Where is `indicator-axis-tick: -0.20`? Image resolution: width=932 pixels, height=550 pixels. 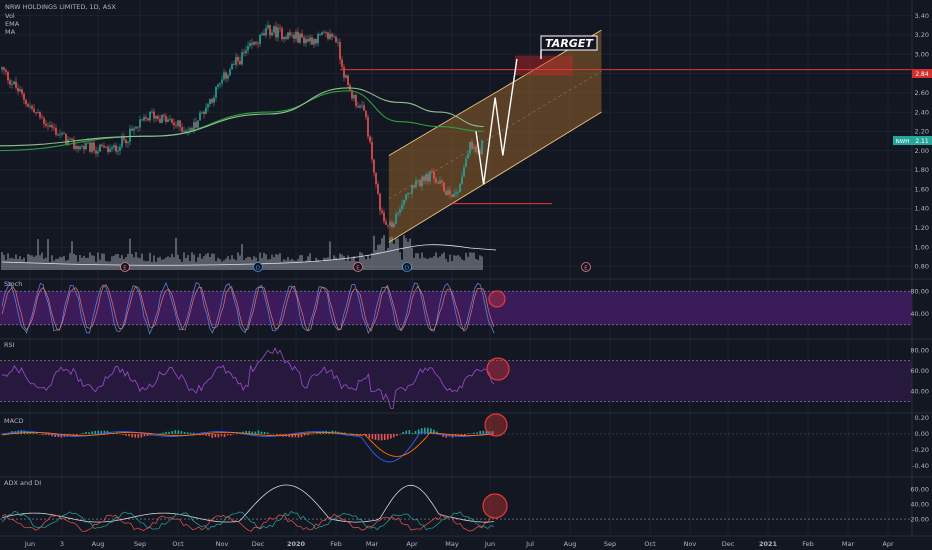 indicator-axis-tick: -0.20 is located at coordinates (920, 450).